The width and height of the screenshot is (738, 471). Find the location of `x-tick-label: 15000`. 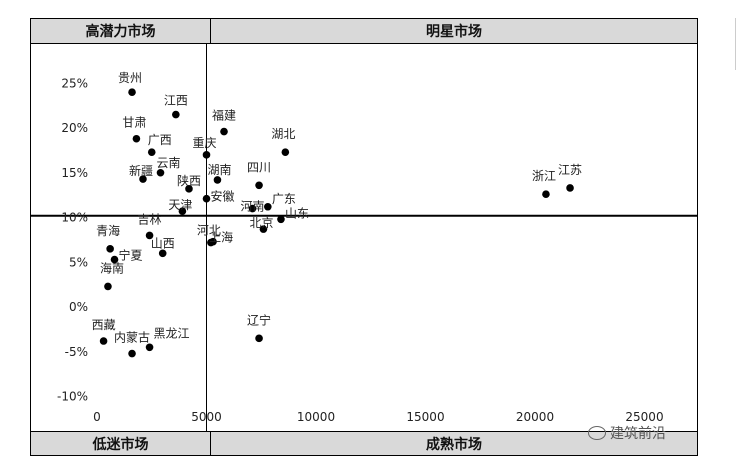

x-tick-label: 15000 is located at coordinates (425, 417).